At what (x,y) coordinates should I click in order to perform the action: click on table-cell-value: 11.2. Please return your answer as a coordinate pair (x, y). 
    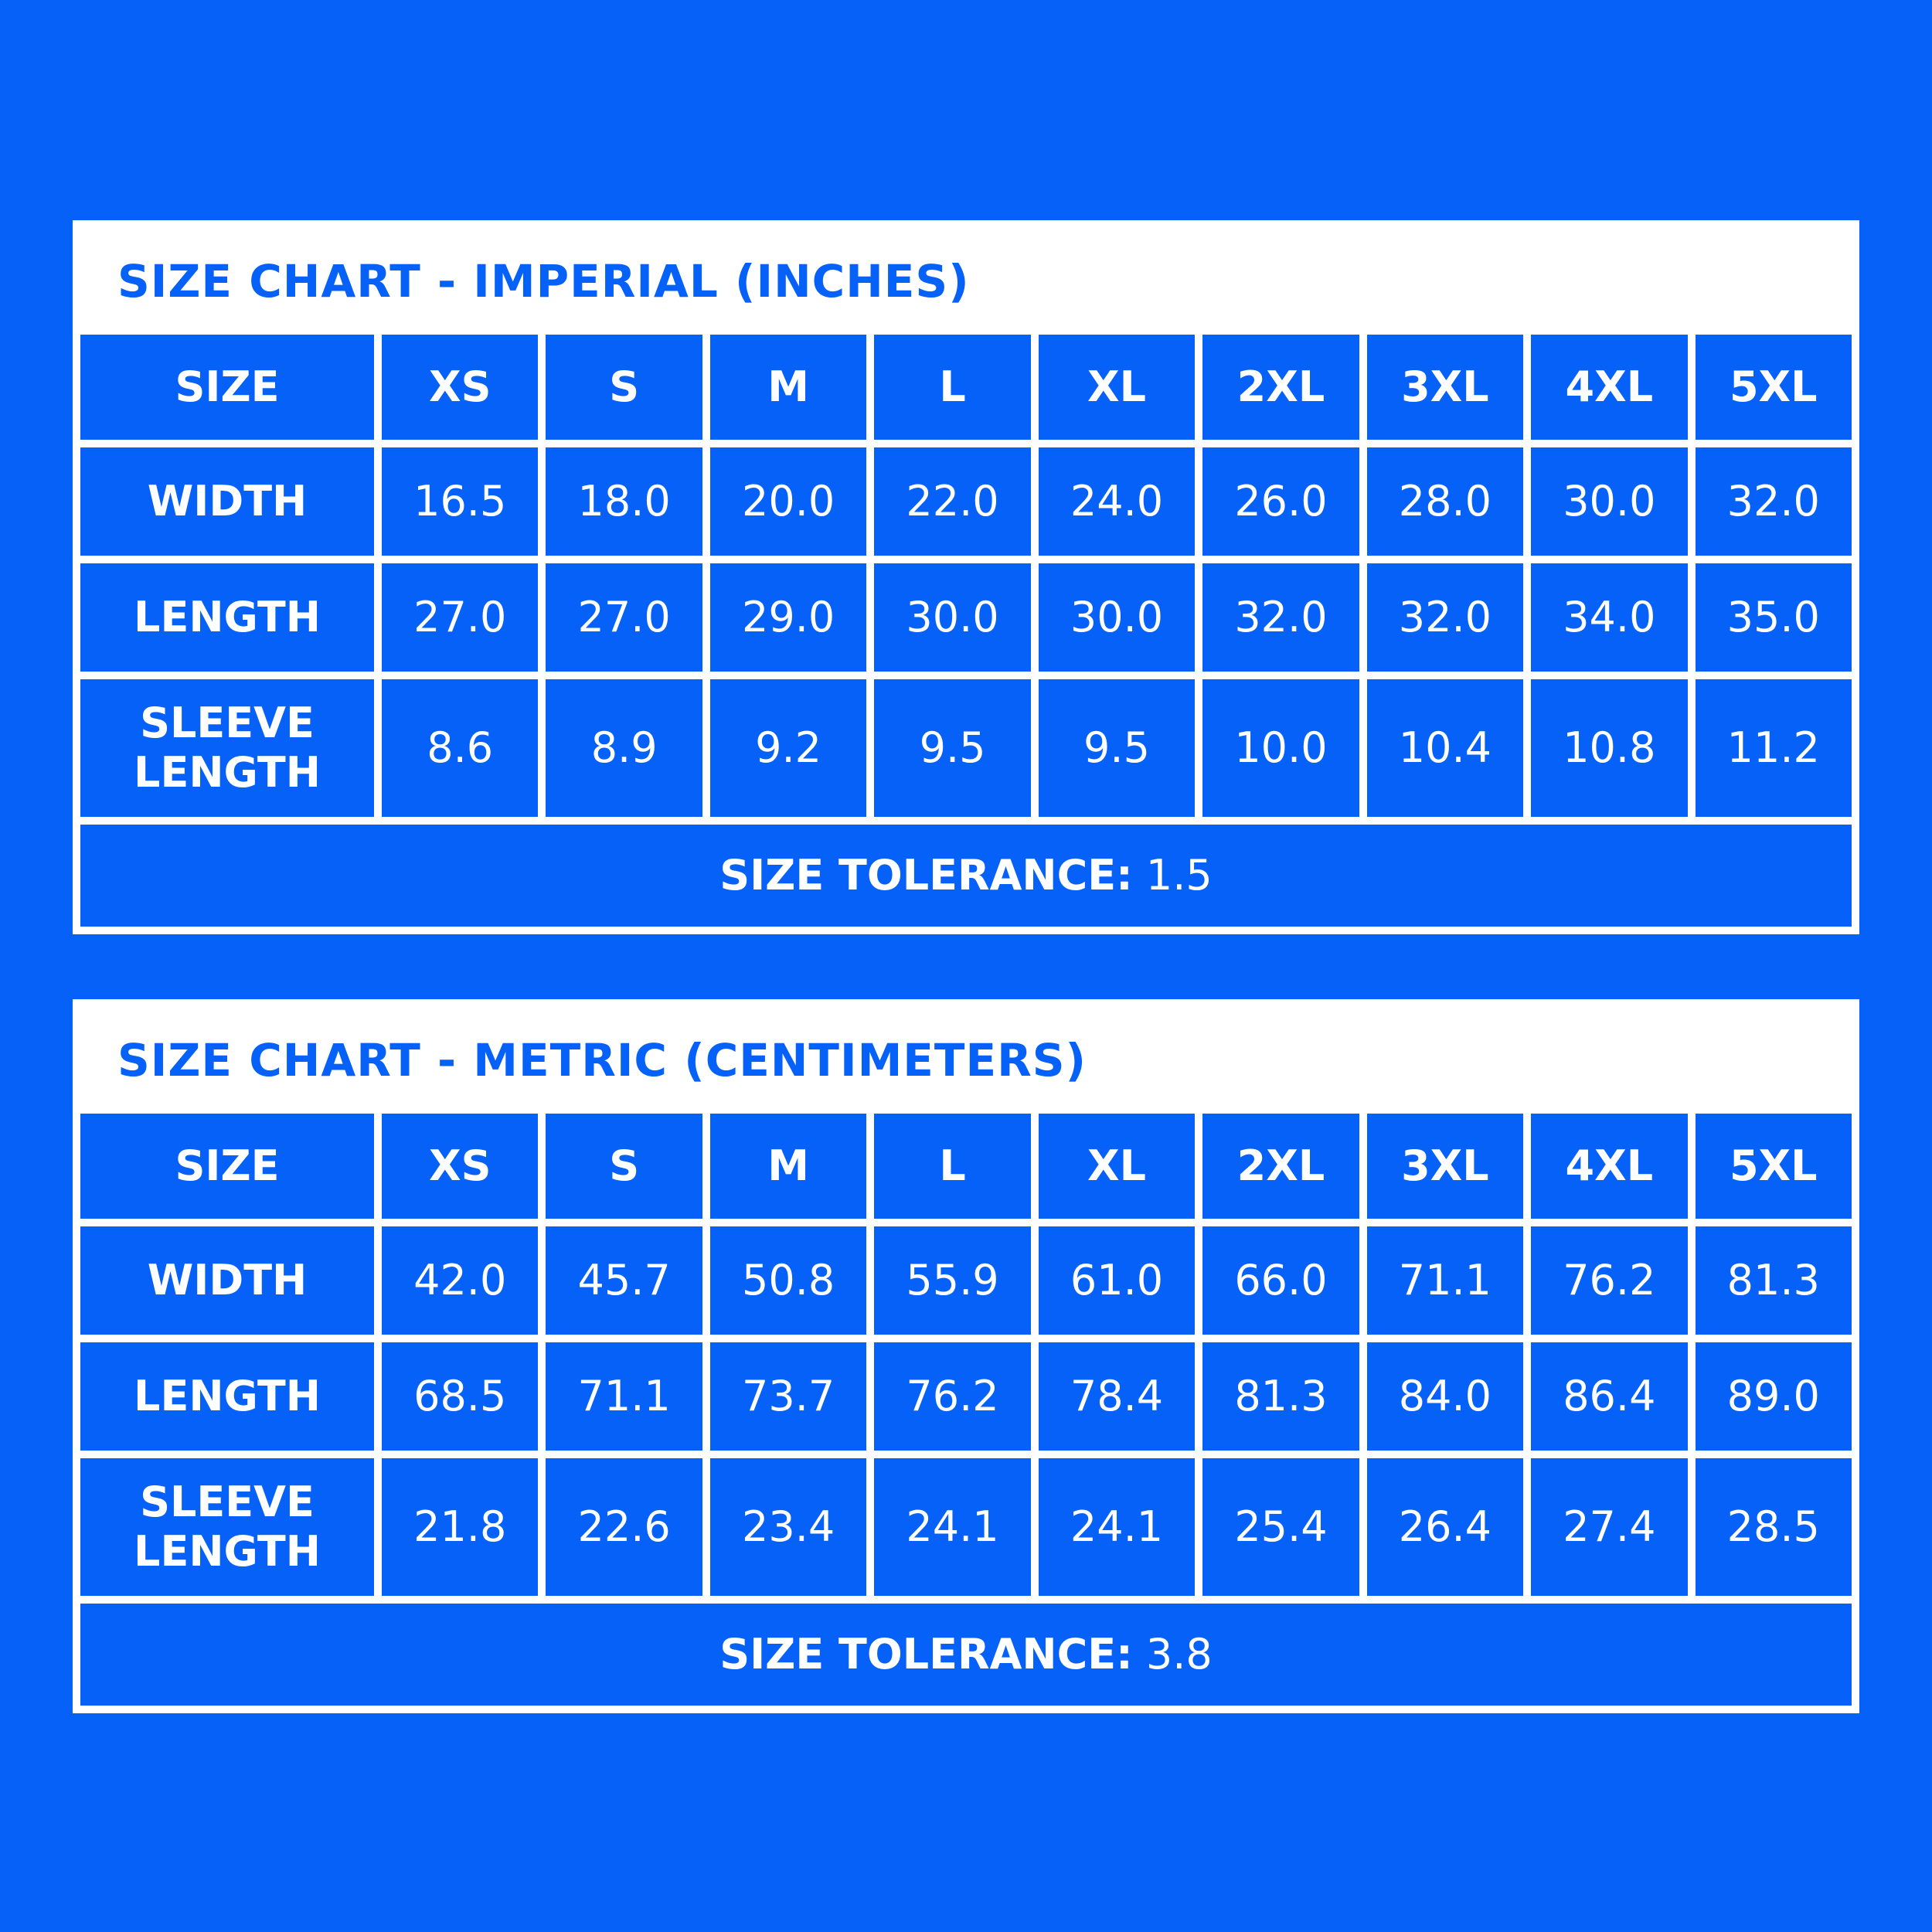
    Looking at the image, I should click on (1773, 748).